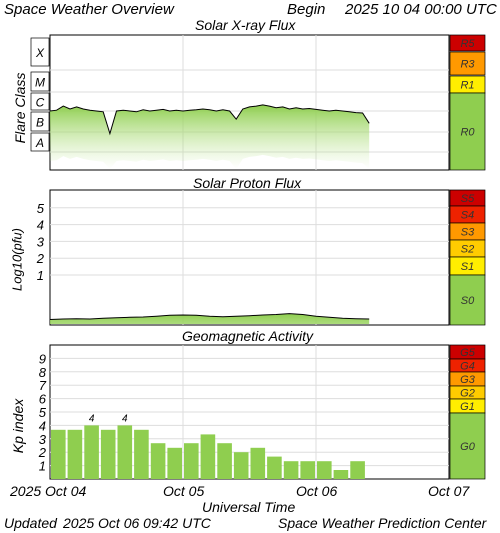 This screenshot has height=533, width=500. I want to click on xray-scale-label: R0, so click(467, 133).